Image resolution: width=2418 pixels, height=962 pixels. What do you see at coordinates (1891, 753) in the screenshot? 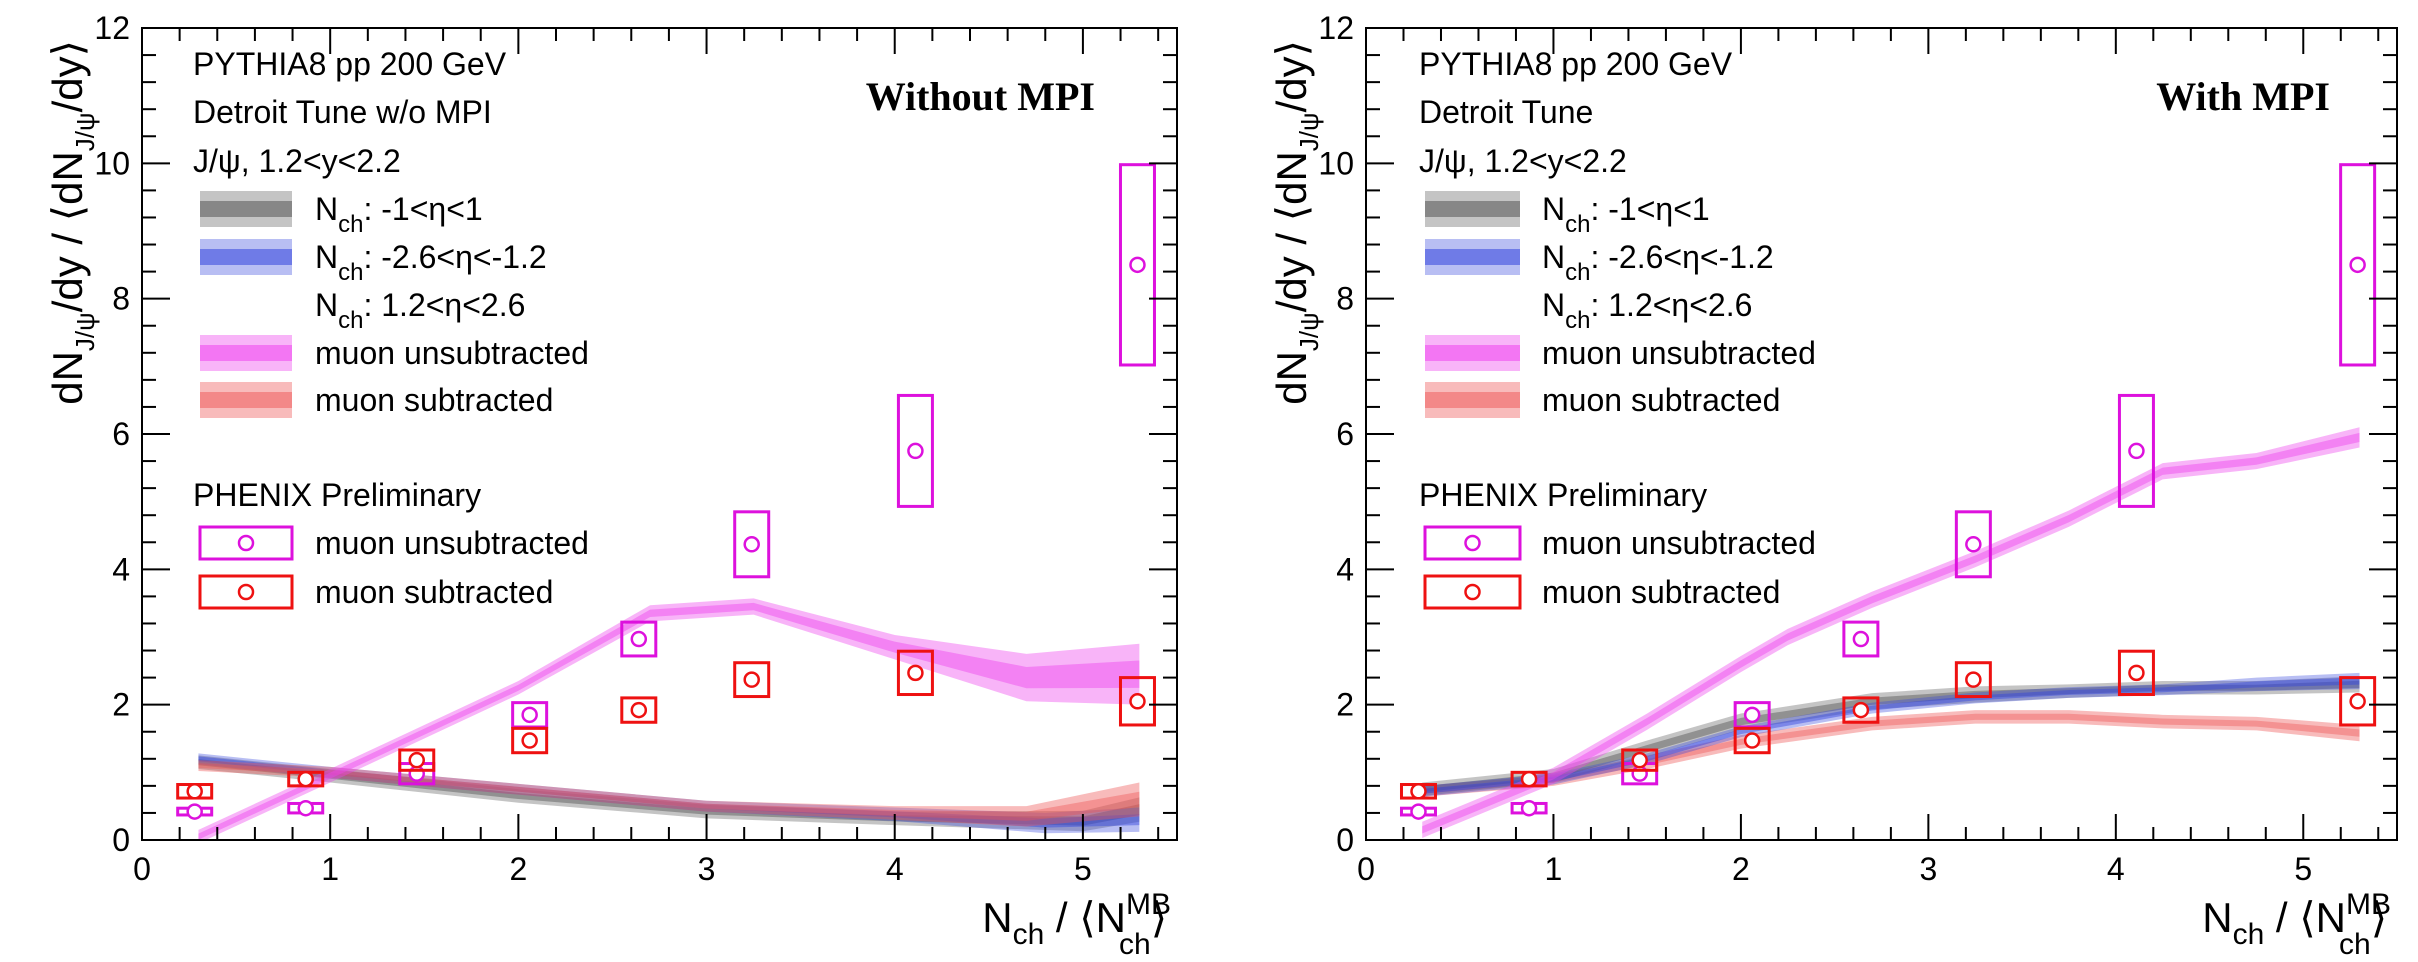
I see `band-red-outer` at bounding box center [1891, 753].